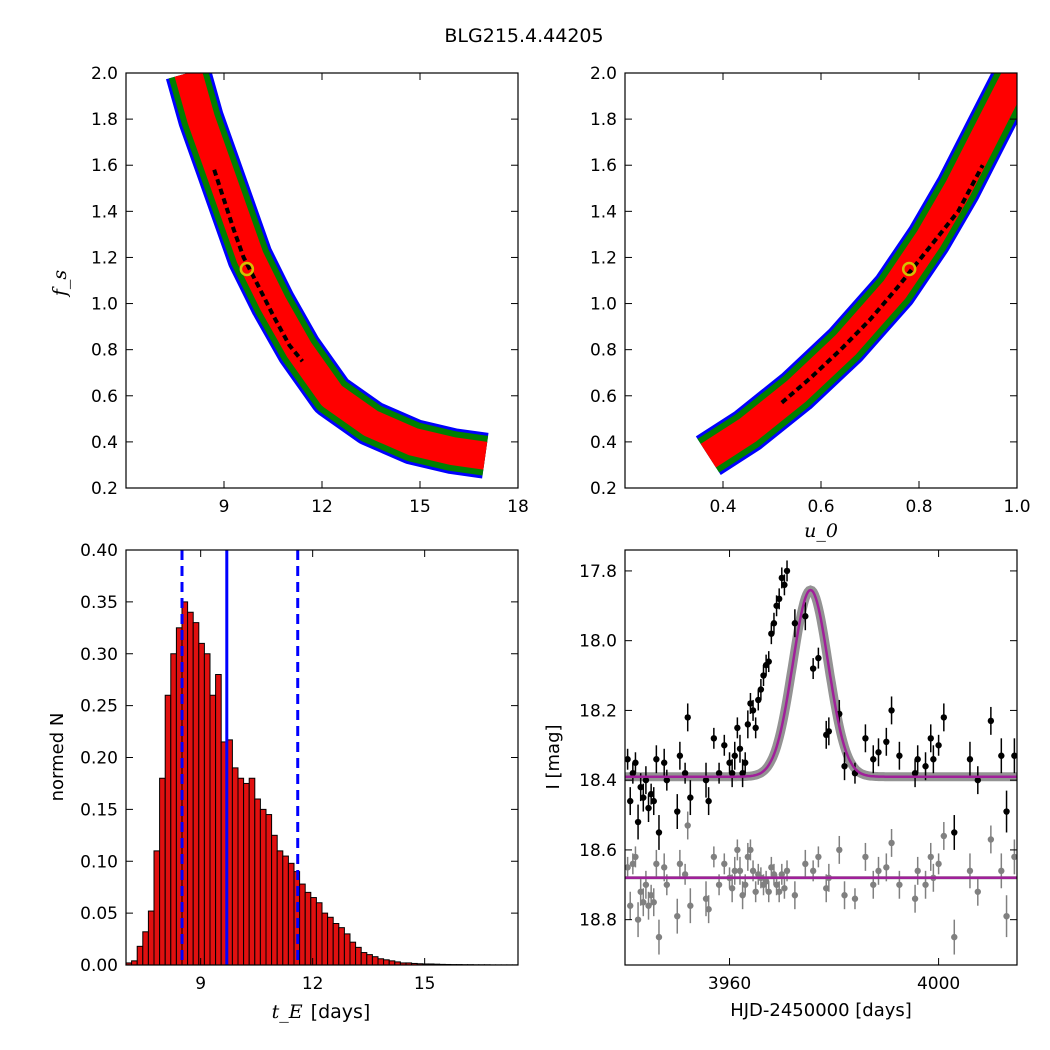 This screenshot has height=1050, width=1050. I want to click on lightcurve-content, so click(821, 757).